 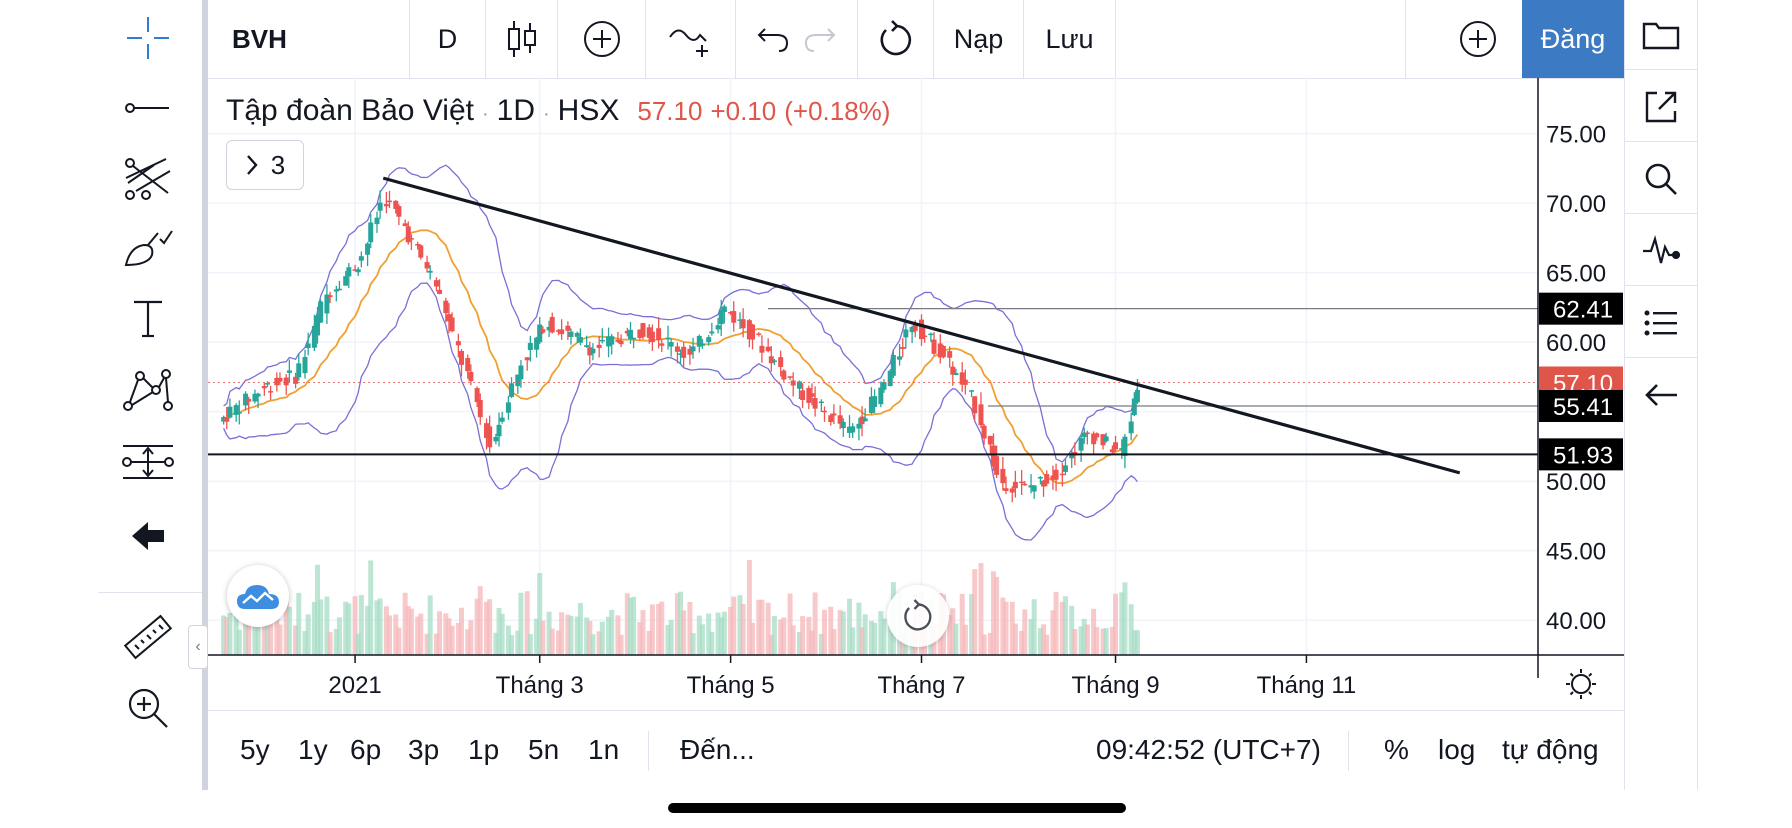 What do you see at coordinates (313, 749) in the screenshot?
I see `range-1y-button: 1y` at bounding box center [313, 749].